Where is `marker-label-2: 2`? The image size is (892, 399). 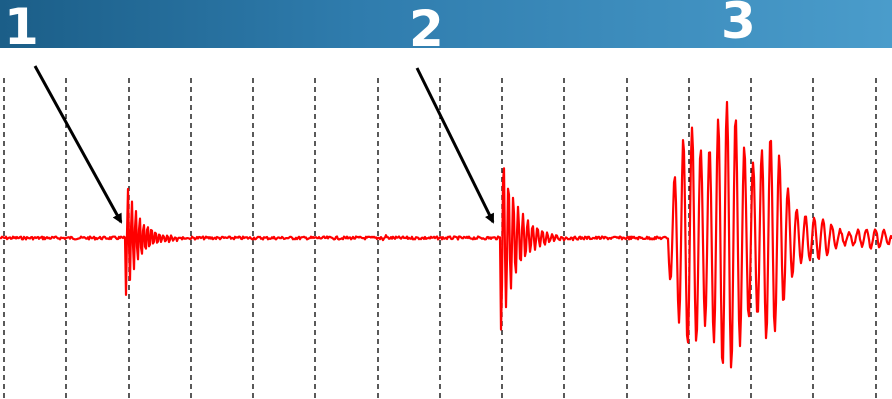
marker-label-2: 2 is located at coordinates (426, 29).